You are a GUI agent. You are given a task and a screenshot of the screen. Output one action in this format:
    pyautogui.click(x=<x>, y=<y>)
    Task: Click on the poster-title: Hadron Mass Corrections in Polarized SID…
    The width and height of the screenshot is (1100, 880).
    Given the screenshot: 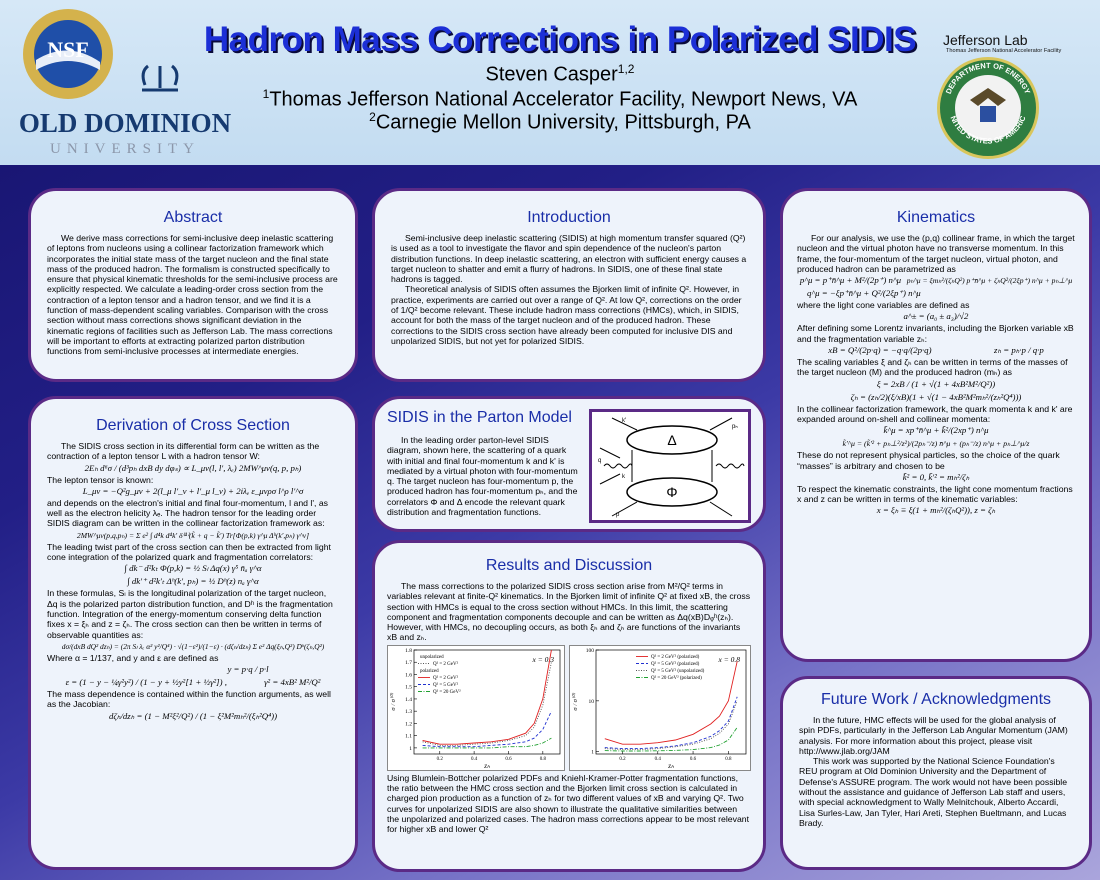 What is the action you would take?
    pyautogui.click(x=560, y=39)
    